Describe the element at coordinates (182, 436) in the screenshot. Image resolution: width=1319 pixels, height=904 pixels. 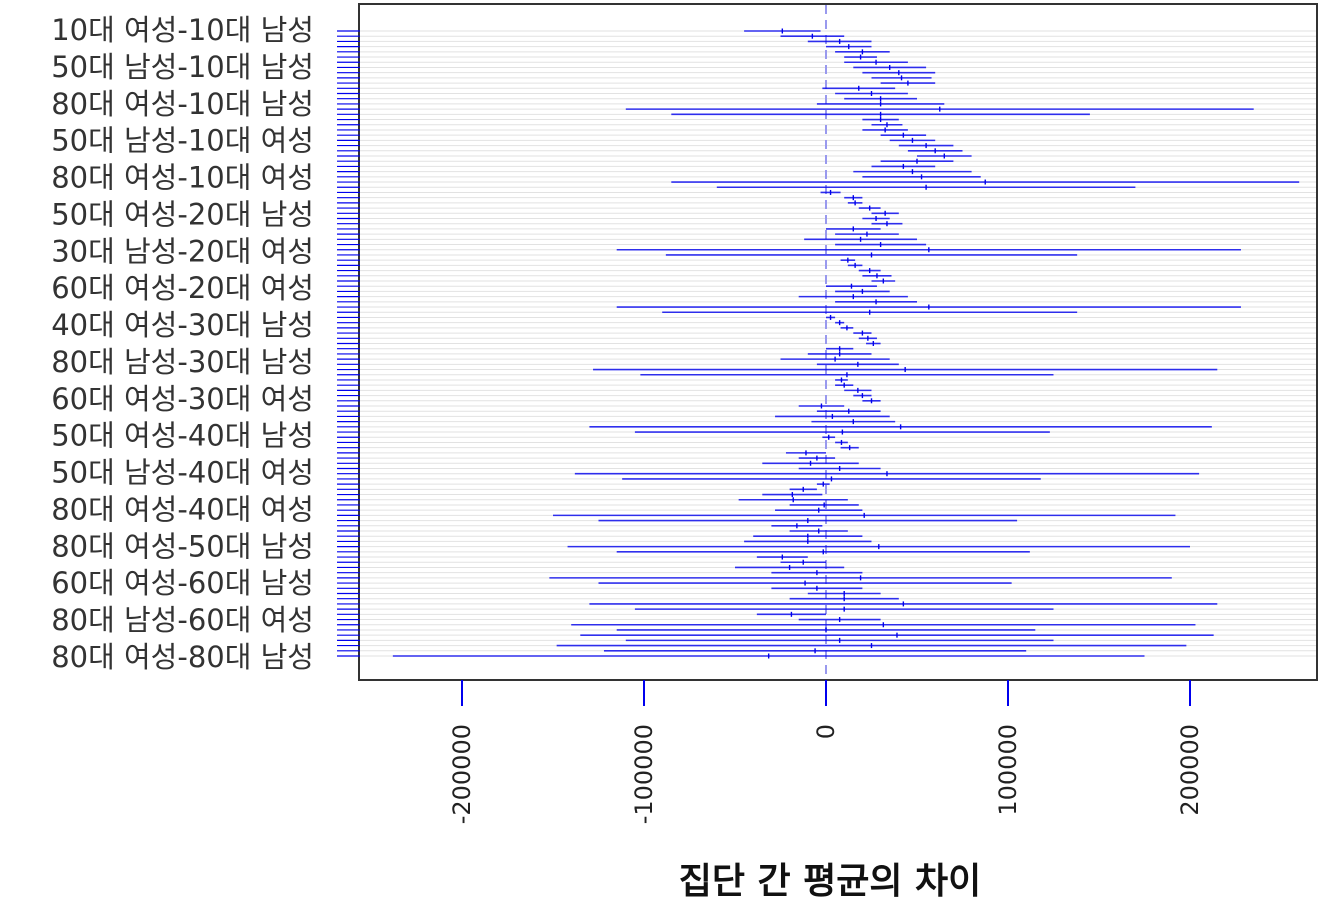
I see `y-label: 50대 여성-40대 남성` at that location.